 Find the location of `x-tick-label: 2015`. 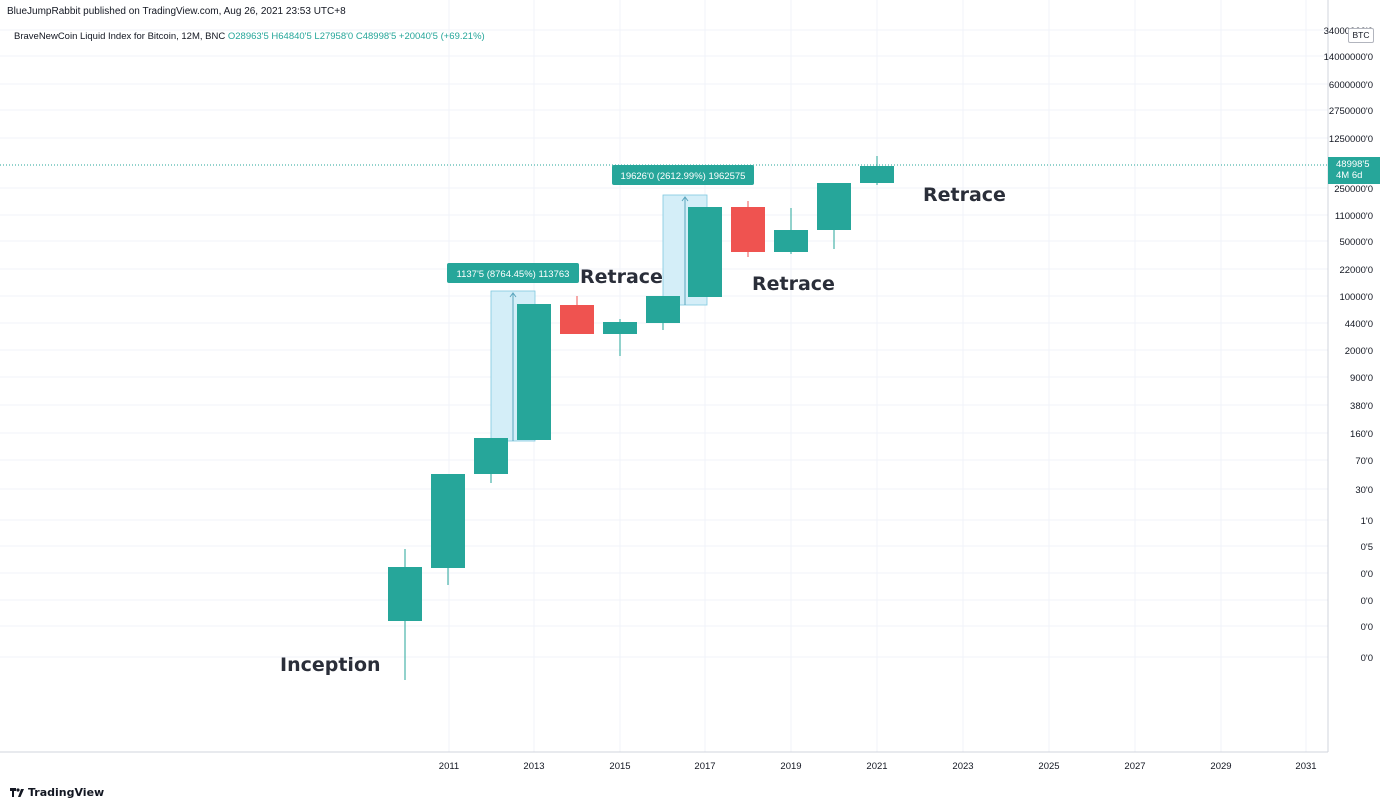

x-tick-label: 2015 is located at coordinates (619, 766).